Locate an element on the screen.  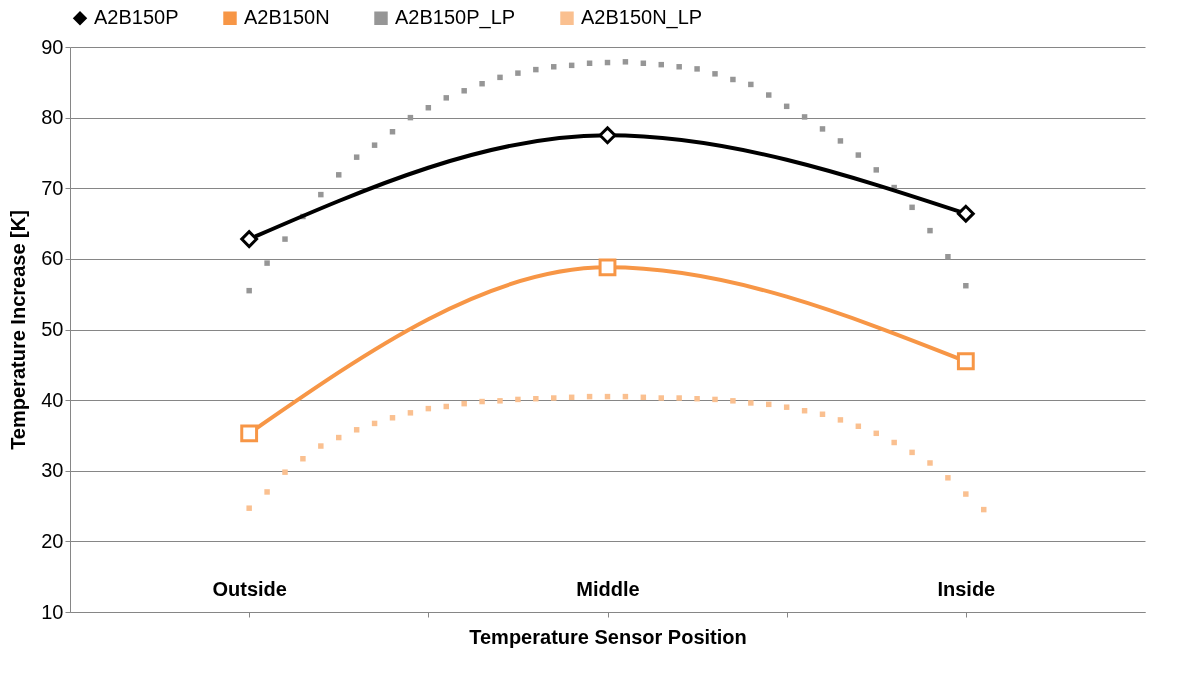
legend-label: A2B150N is located at coordinates (287, 17).